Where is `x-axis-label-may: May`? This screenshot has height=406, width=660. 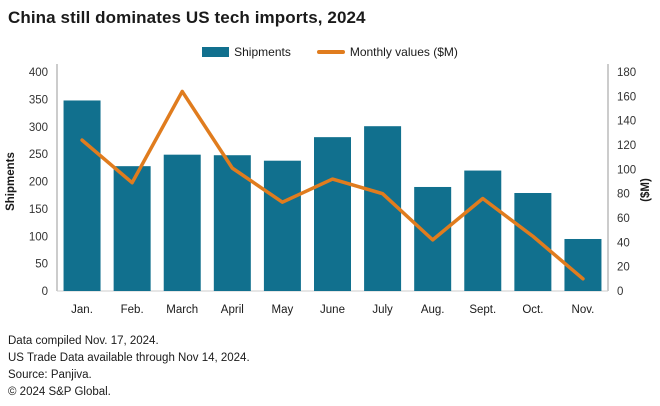 x-axis-label-may: May is located at coordinates (283, 310).